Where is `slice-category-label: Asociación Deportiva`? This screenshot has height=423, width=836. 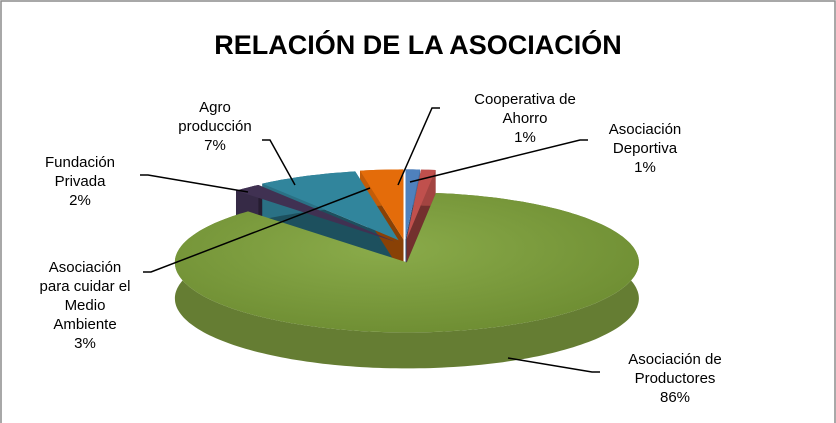
slice-category-label: Asociación Deportiva is located at coordinates (645, 139).